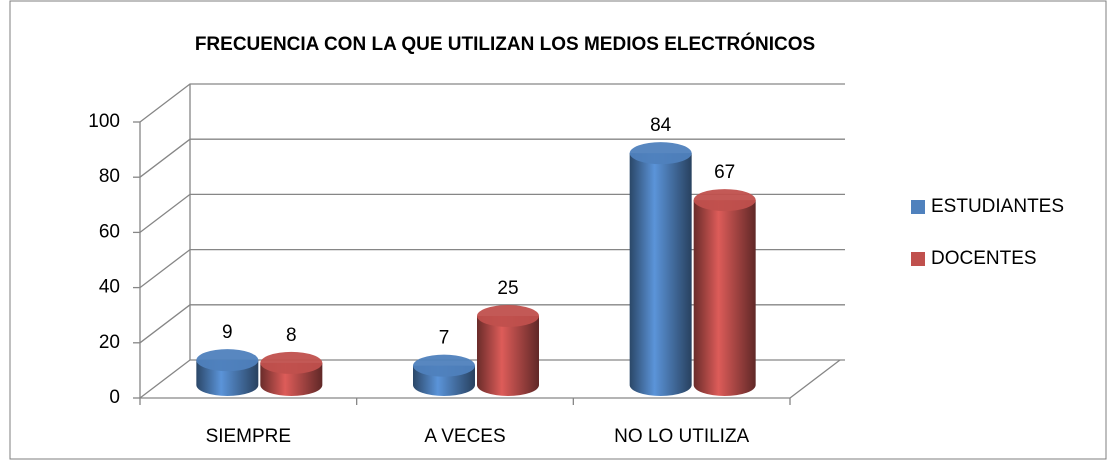 This screenshot has height=460, width=1117. What do you see at coordinates (507, 288) in the screenshot?
I see `data-label: 25` at bounding box center [507, 288].